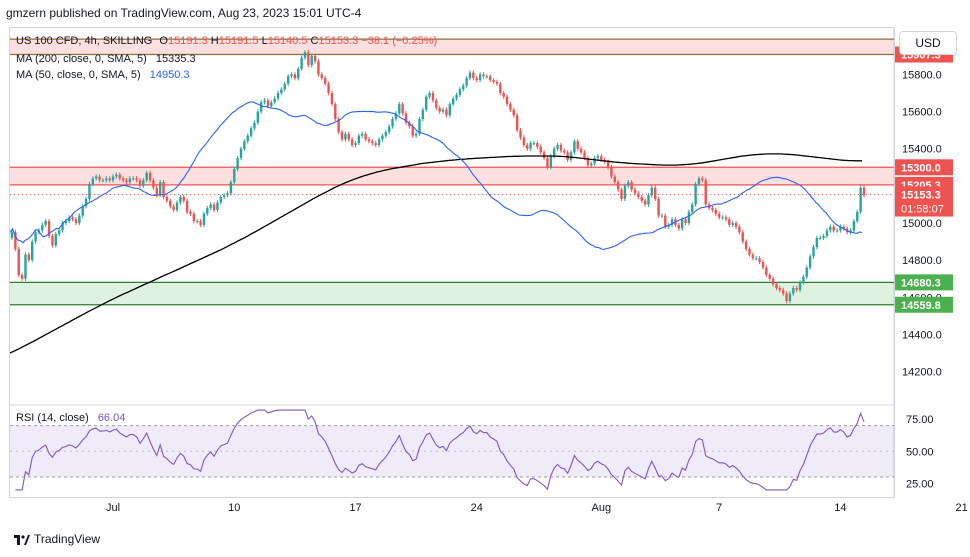  What do you see at coordinates (921, 306) in the screenshot?
I see `price-label-text: 14559.8` at bounding box center [921, 306].